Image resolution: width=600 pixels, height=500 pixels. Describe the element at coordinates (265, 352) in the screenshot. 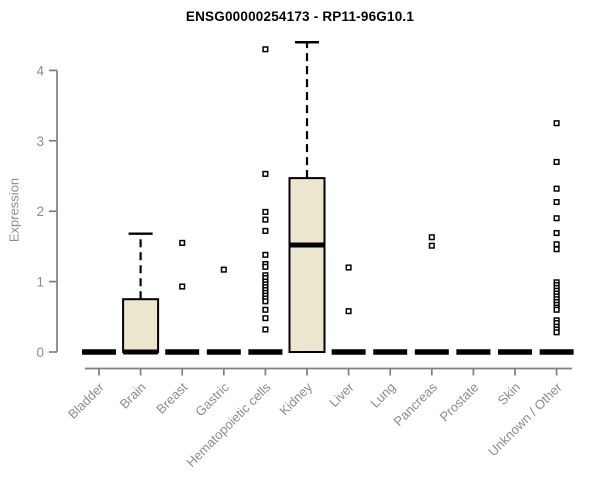

I see `zero-bar-hematopoietic-cells` at that location.